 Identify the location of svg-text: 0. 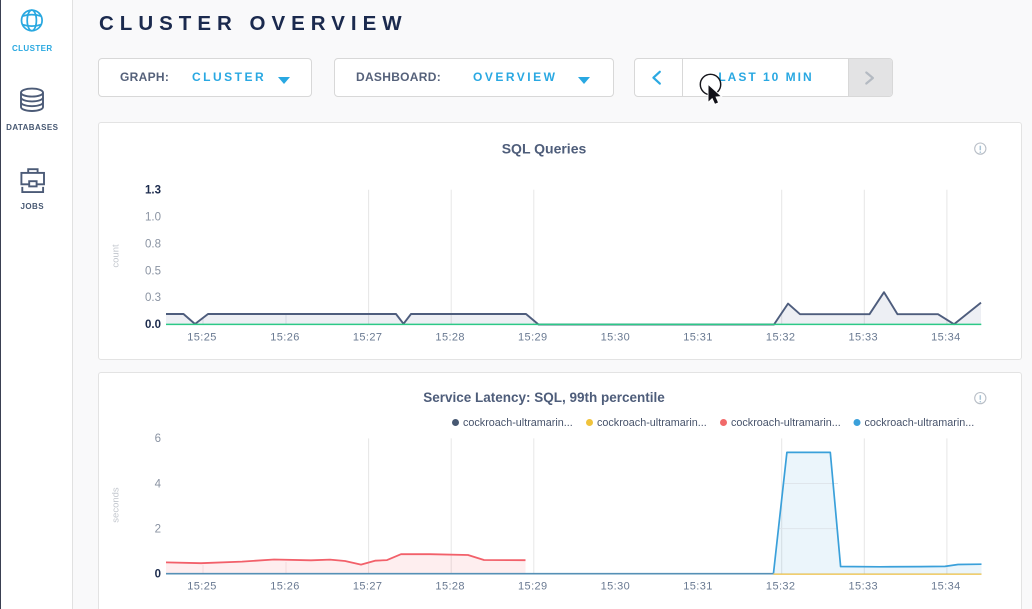
(158, 575).